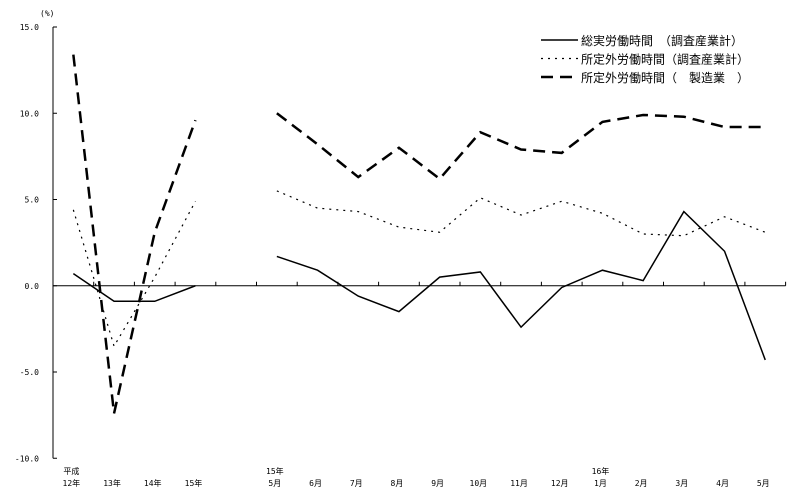 This screenshot has height=503, width=809. Describe the element at coordinates (194, 483) in the screenshot. I see `x-tick-label: 15年` at that location.